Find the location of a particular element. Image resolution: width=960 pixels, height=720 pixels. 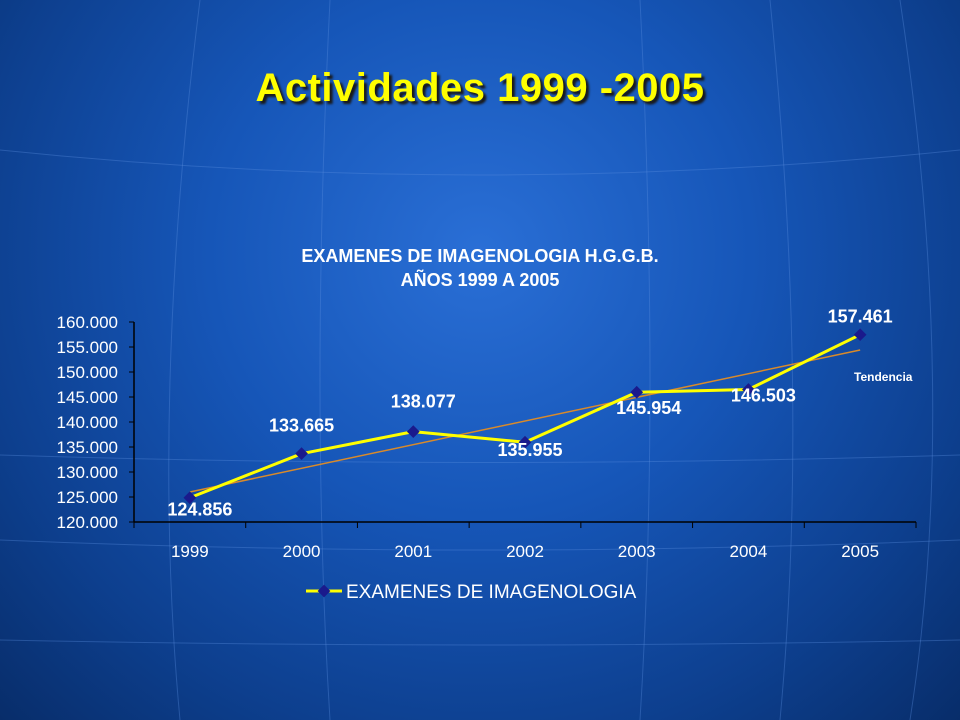

data-label: 135.955 is located at coordinates (529, 450).